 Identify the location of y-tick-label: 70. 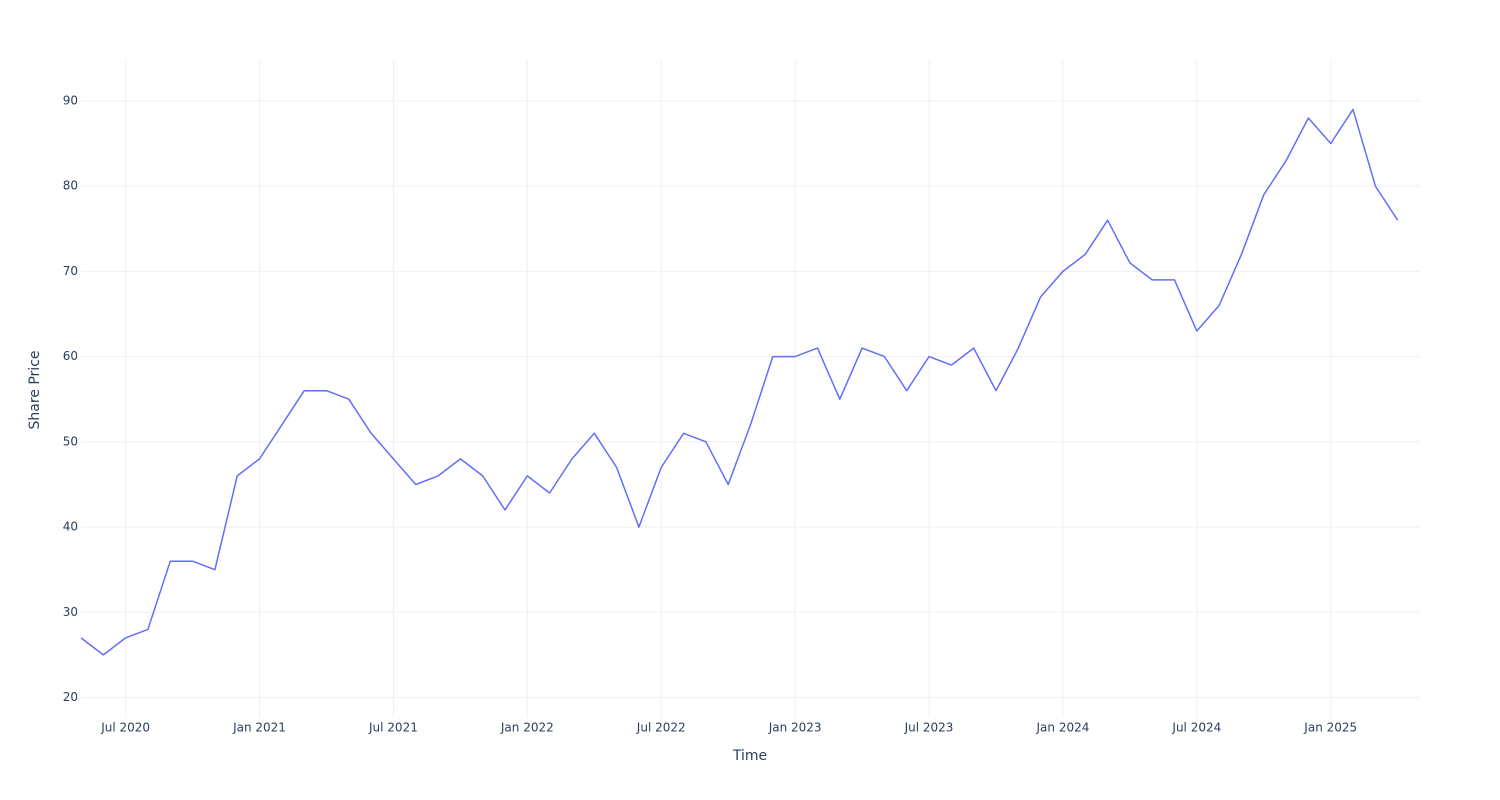
(70, 271).